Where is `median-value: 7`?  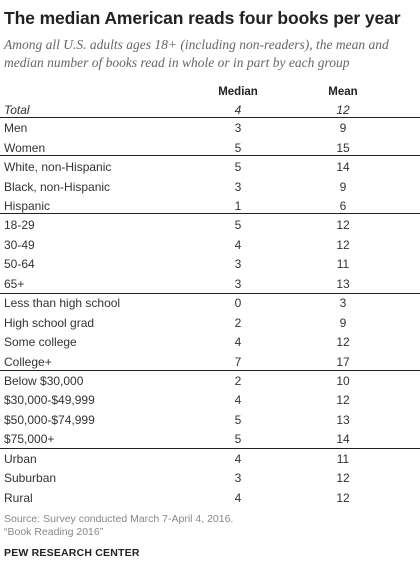
median-value: 7 is located at coordinates (238, 362).